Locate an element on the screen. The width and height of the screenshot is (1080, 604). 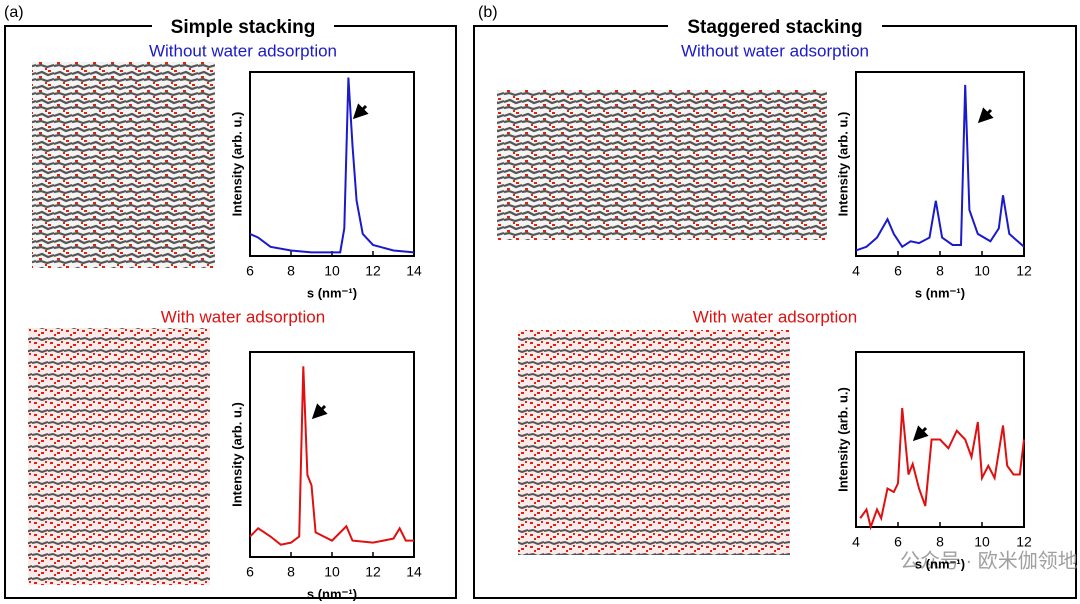
panel-title: Staggered stacking is located at coordinates (774, 27).